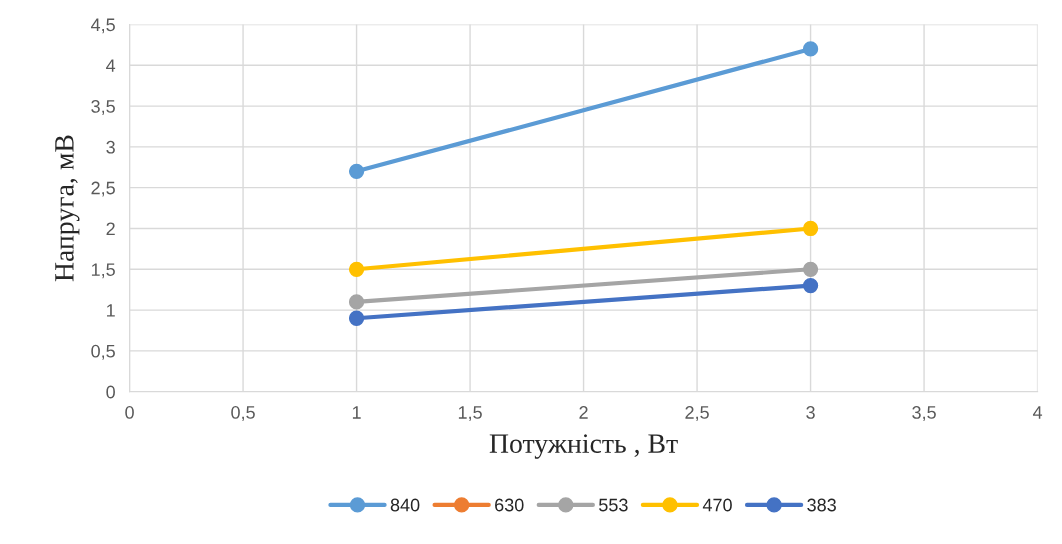 Image resolution: width=1062 pixels, height=544 pixels. I want to click on y-tick-label: 0,5, so click(103, 352).